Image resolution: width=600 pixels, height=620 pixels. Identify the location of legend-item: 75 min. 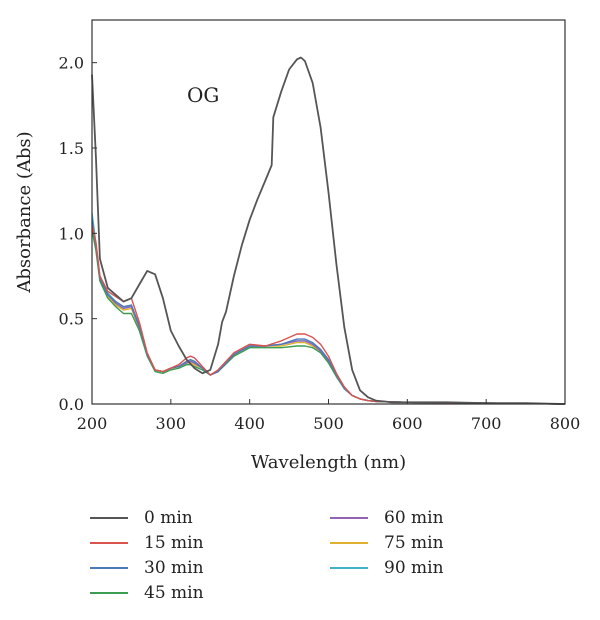
(387, 542).